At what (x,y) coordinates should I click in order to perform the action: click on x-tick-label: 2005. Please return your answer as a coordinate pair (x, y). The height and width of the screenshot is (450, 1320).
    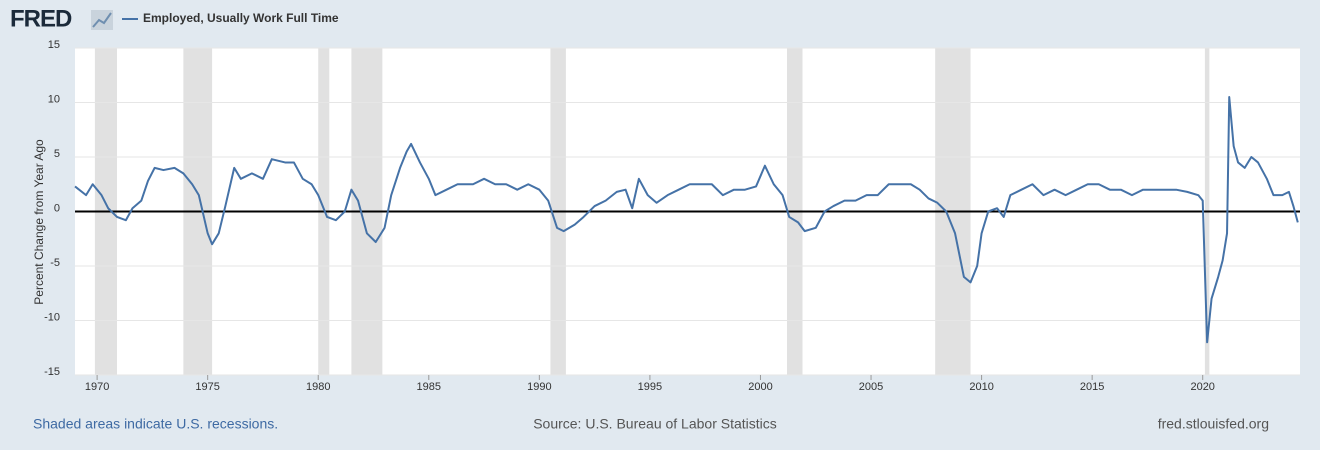
    Looking at the image, I should click on (871, 387).